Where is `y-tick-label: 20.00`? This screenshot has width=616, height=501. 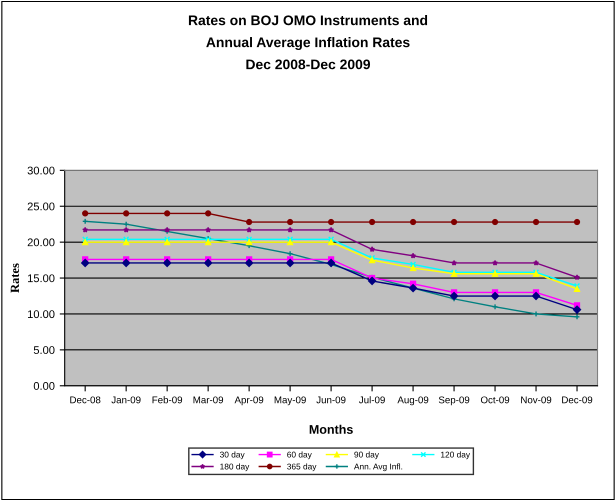 y-tick-label: 20.00 is located at coordinates (41, 242).